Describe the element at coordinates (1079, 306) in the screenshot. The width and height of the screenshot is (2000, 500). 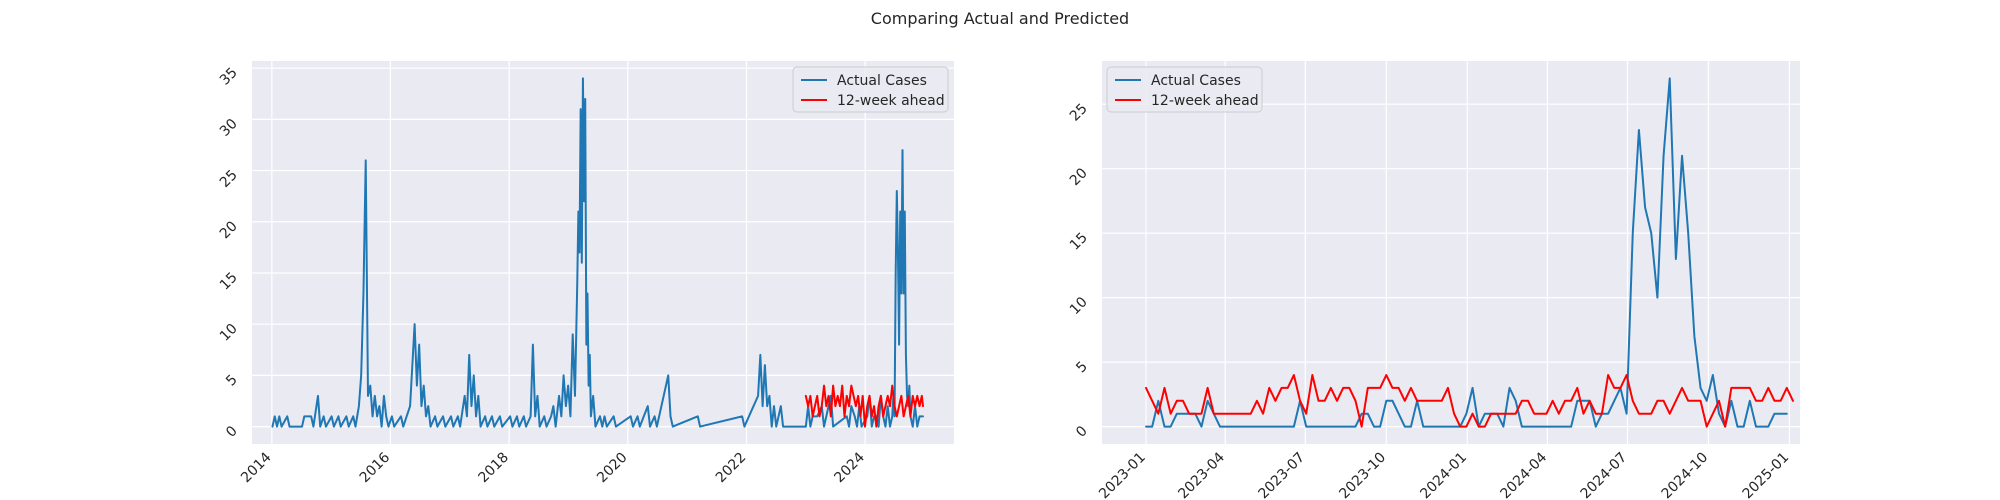
I see `right-chart-y-tick-label: 10` at that location.